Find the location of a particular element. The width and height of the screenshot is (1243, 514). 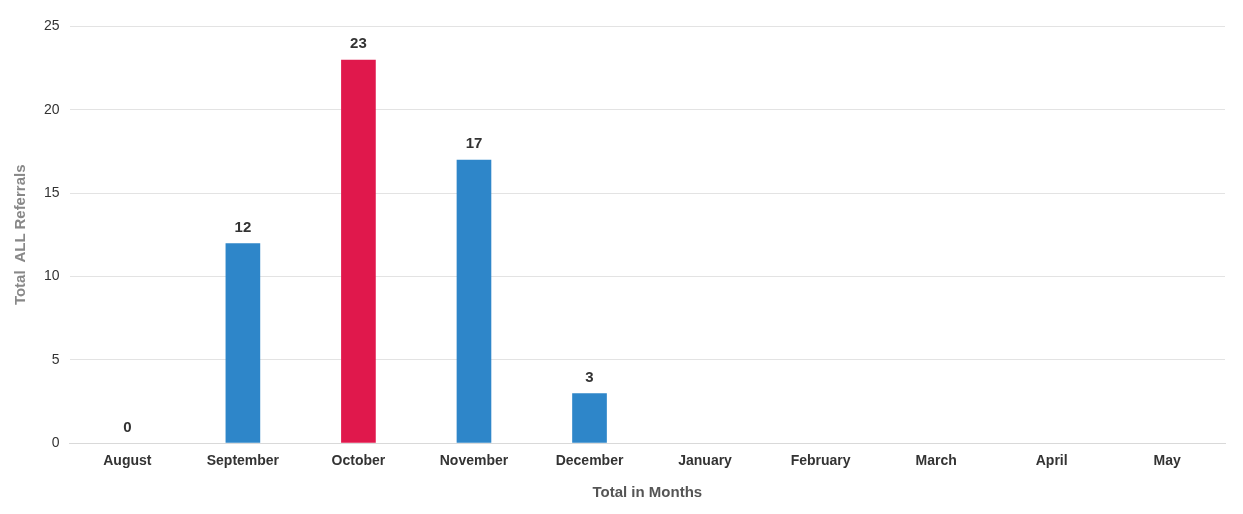

x-tick-label: October is located at coordinates (358, 460).